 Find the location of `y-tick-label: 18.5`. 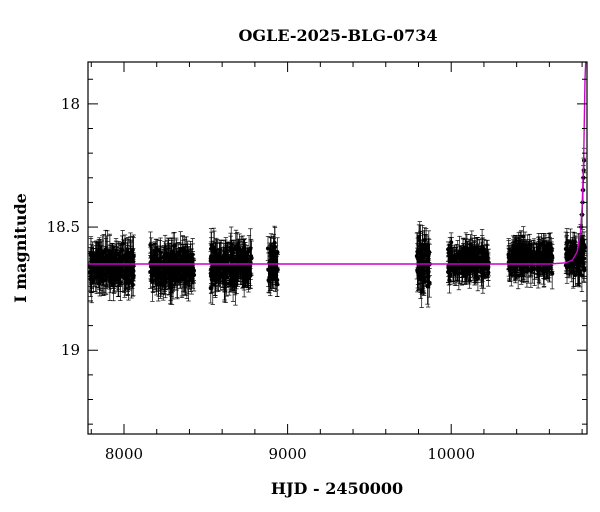

y-tick-label: 18.5 is located at coordinates (63, 227).